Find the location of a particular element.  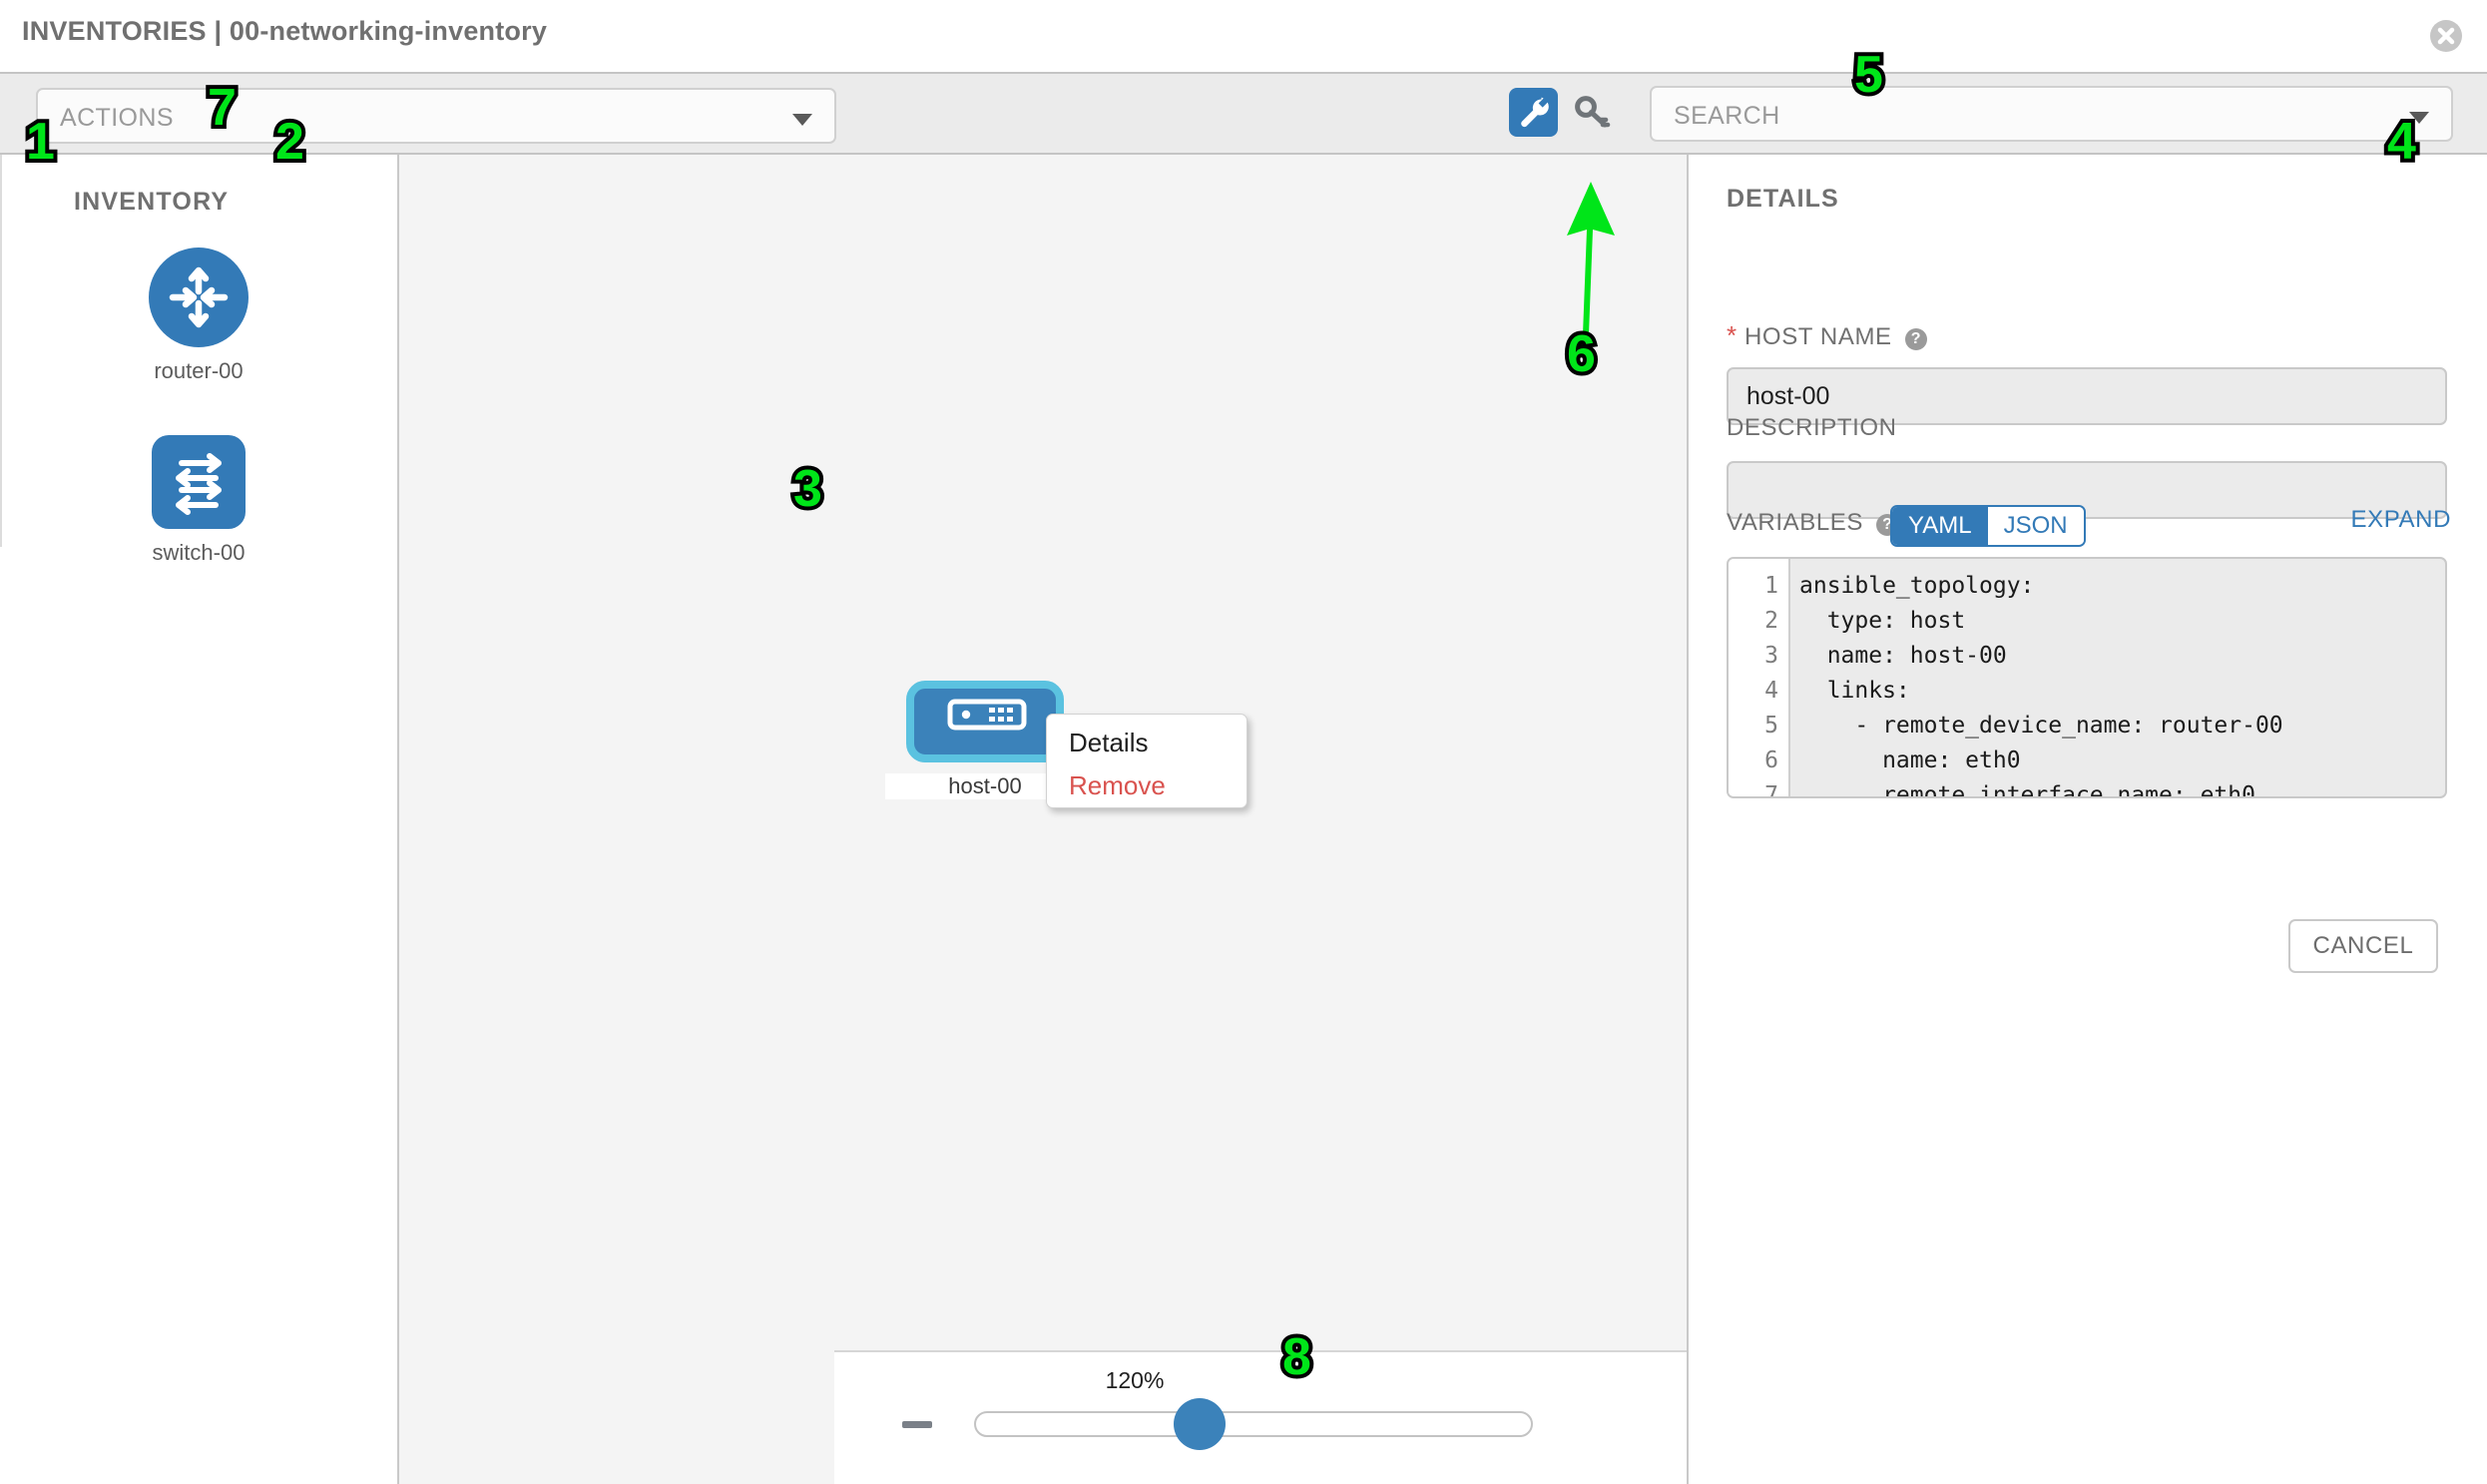

format-toggle-yaml: YAML is located at coordinates (1940, 526).